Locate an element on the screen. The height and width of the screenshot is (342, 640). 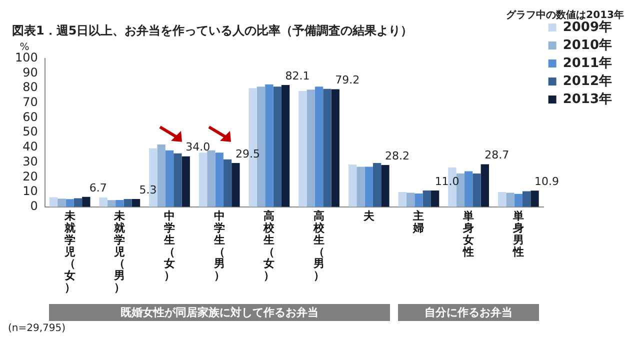
y-tick-label: 80 is located at coordinates (30, 87).